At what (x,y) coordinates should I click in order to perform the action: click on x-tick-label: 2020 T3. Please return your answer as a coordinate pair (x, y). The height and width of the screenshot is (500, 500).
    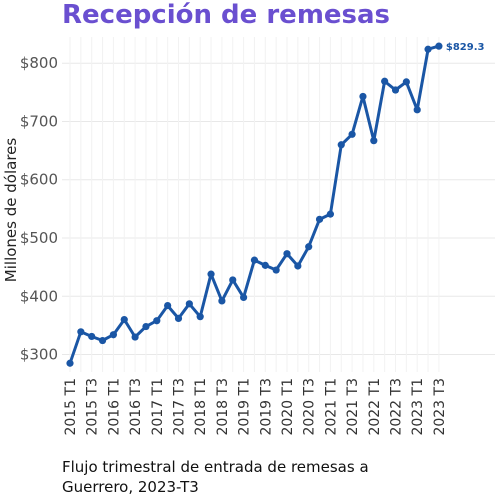
    Looking at the image, I should click on (310, 407).